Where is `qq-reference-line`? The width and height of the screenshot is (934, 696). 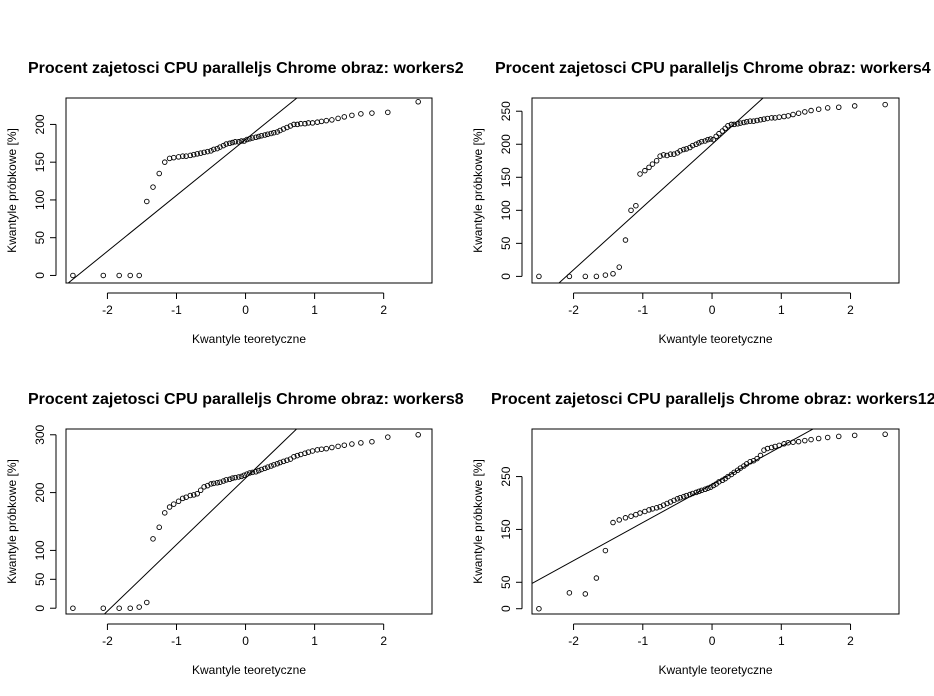 qq-reference-line is located at coordinates (200, 521).